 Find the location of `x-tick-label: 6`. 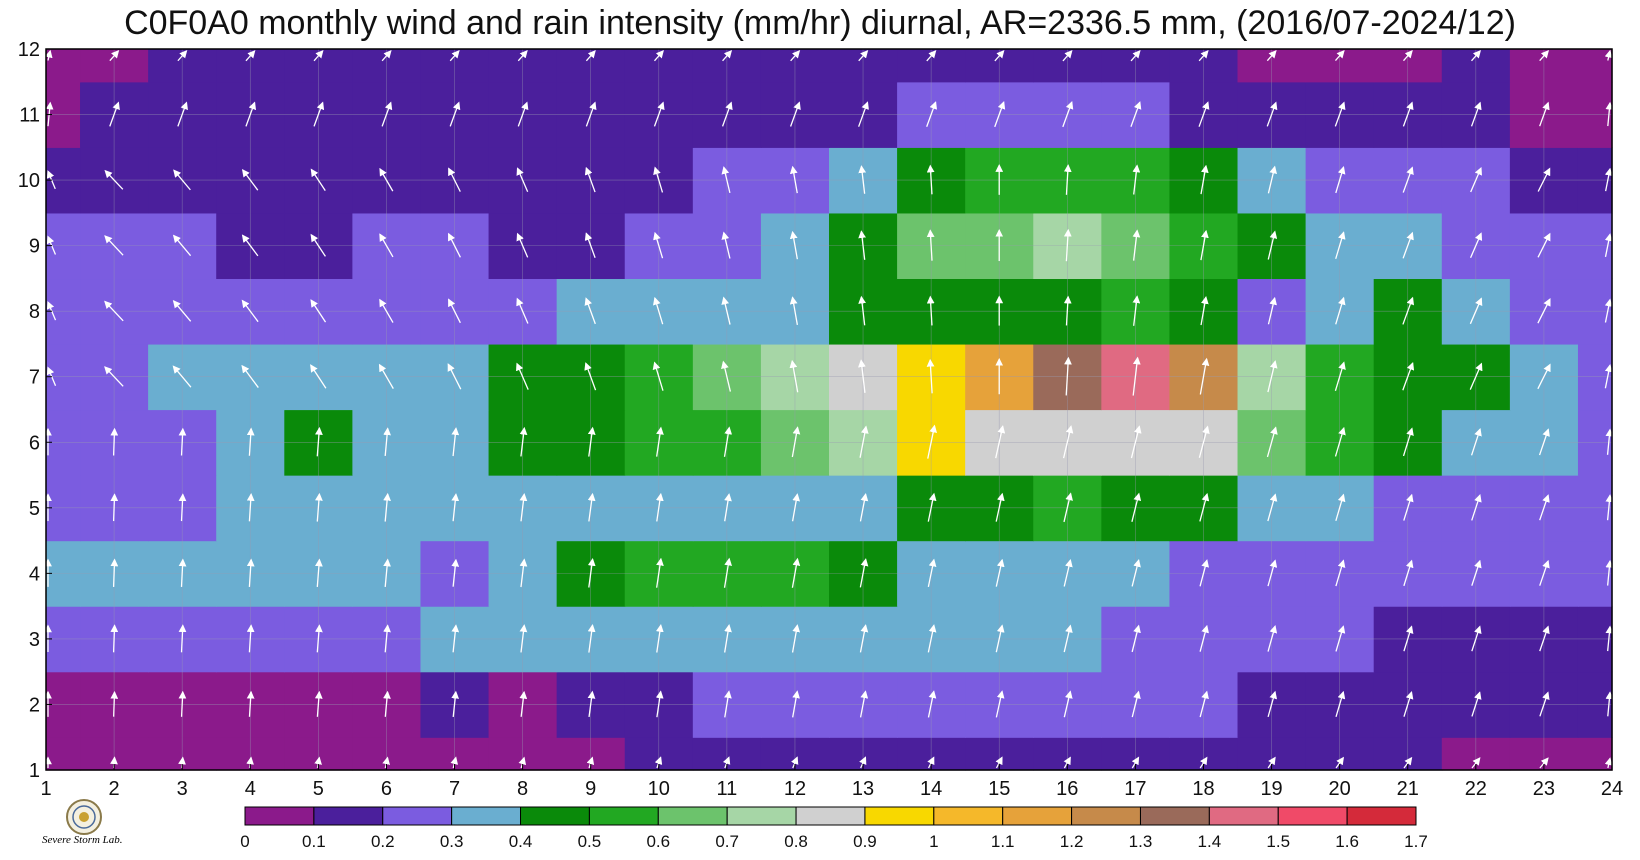

x-tick-label: 6 is located at coordinates (386, 789).